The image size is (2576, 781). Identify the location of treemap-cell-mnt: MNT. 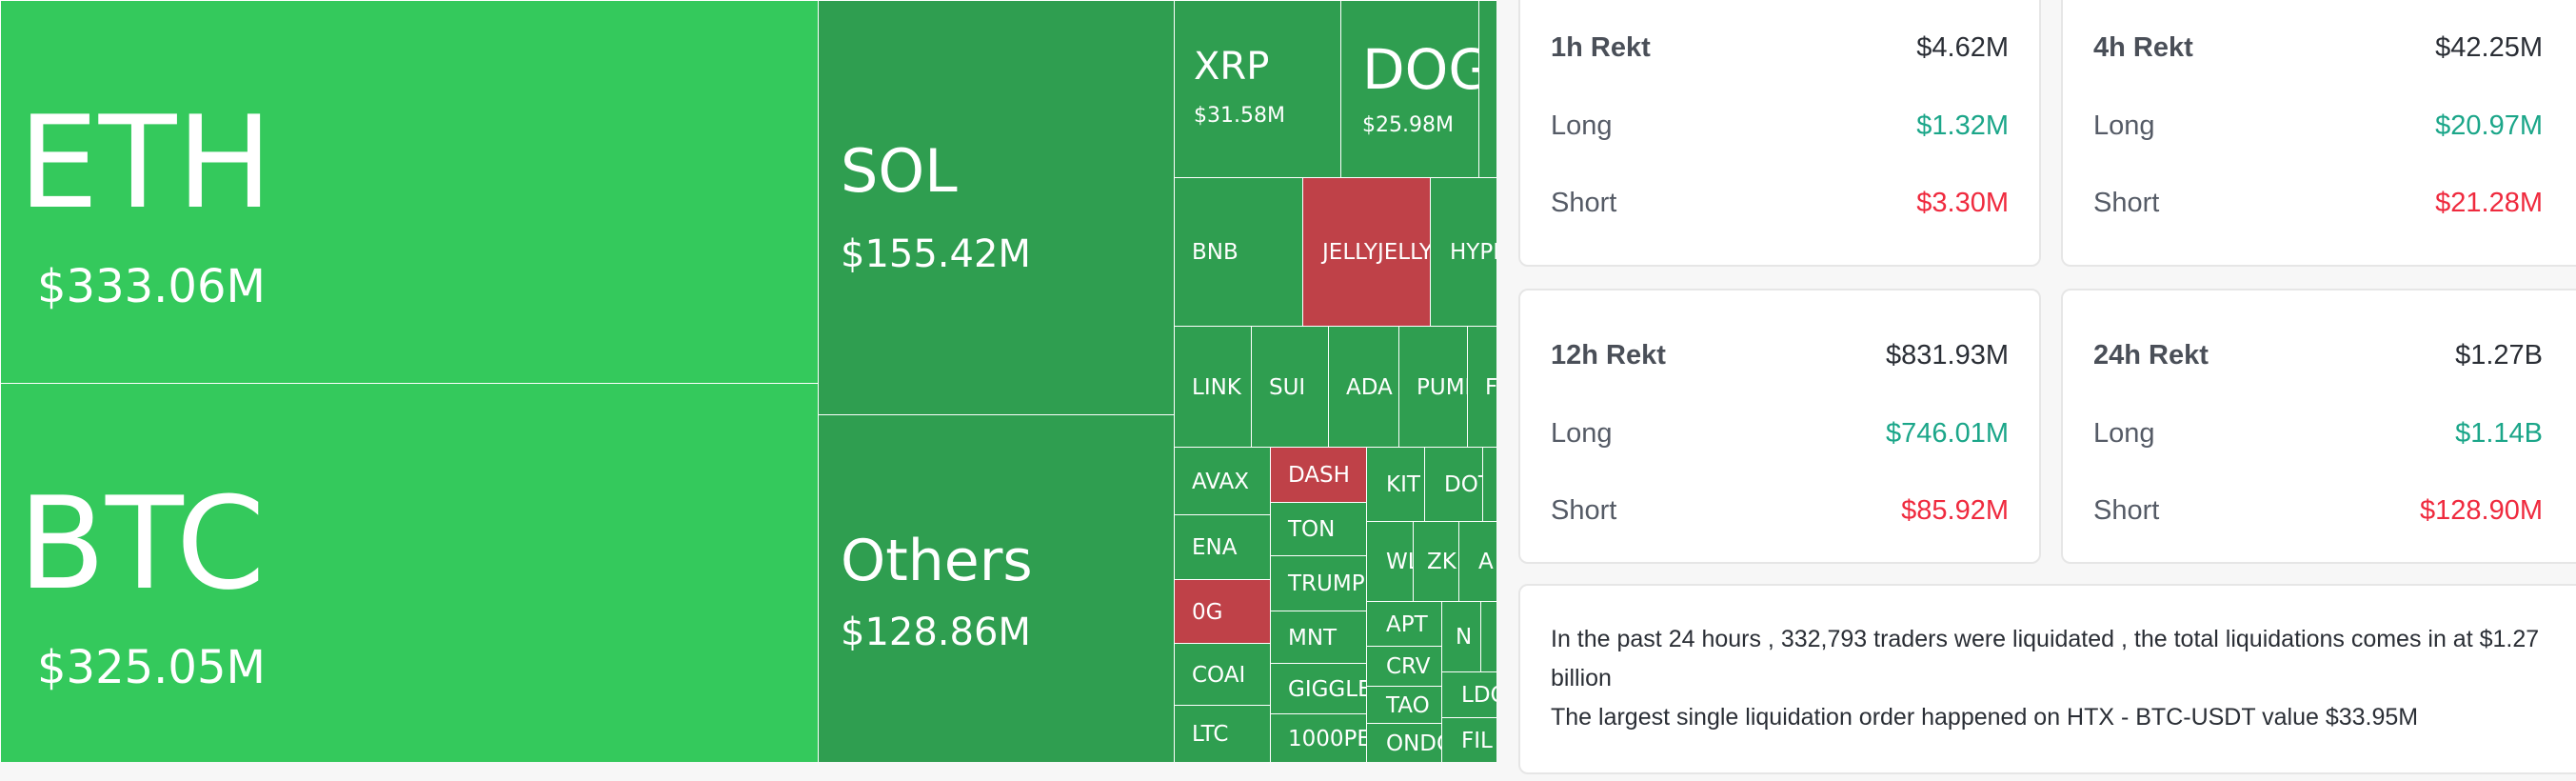
(1319, 638).